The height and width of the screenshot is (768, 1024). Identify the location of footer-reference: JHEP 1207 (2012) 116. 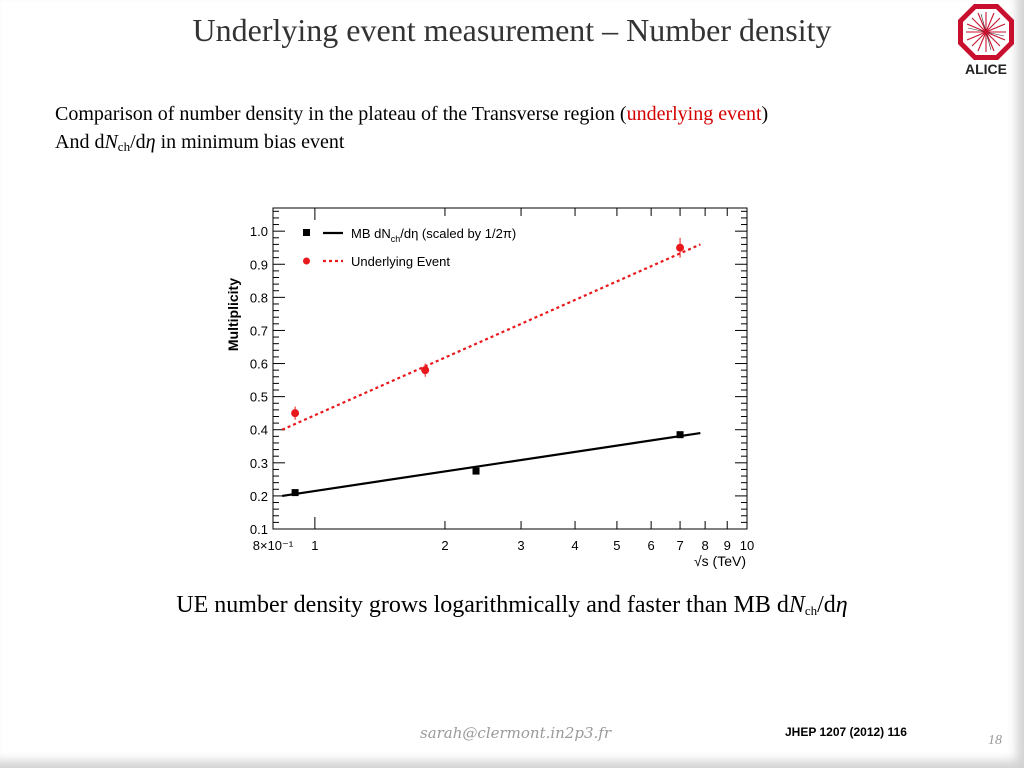
(846, 732).